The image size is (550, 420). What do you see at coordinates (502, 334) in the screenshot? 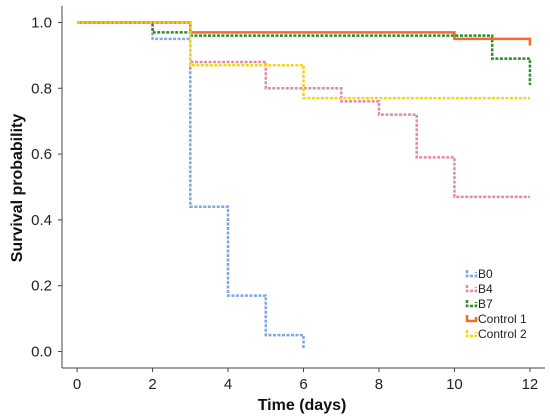
I see `legend-label: Control 2` at bounding box center [502, 334].